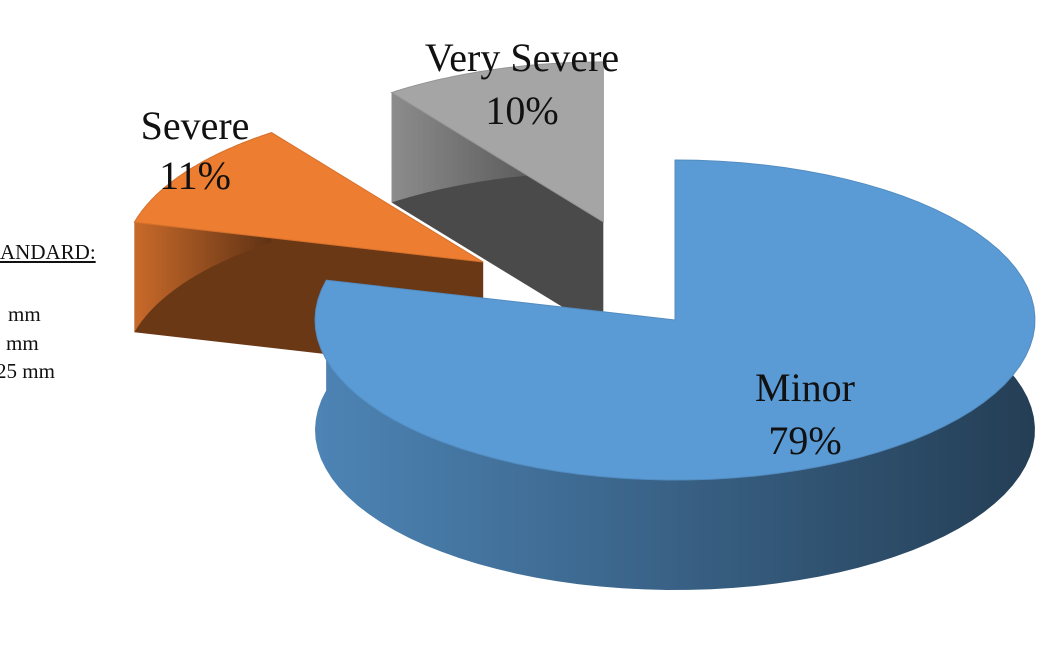 Image resolution: width=1042 pixels, height=663 pixels. I want to click on slice-value-label: 10%, so click(521, 110).